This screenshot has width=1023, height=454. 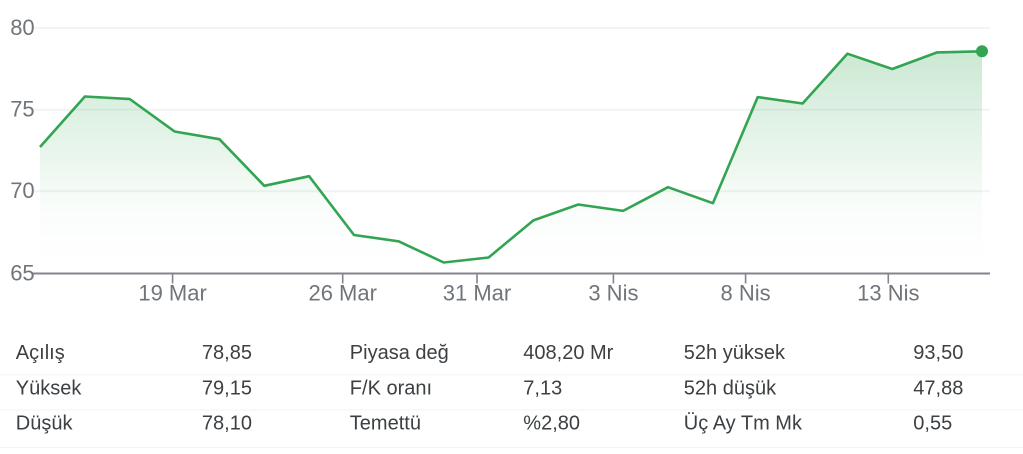 What do you see at coordinates (477, 293) in the screenshot?
I see `svg-text: 31 Mar` at bounding box center [477, 293].